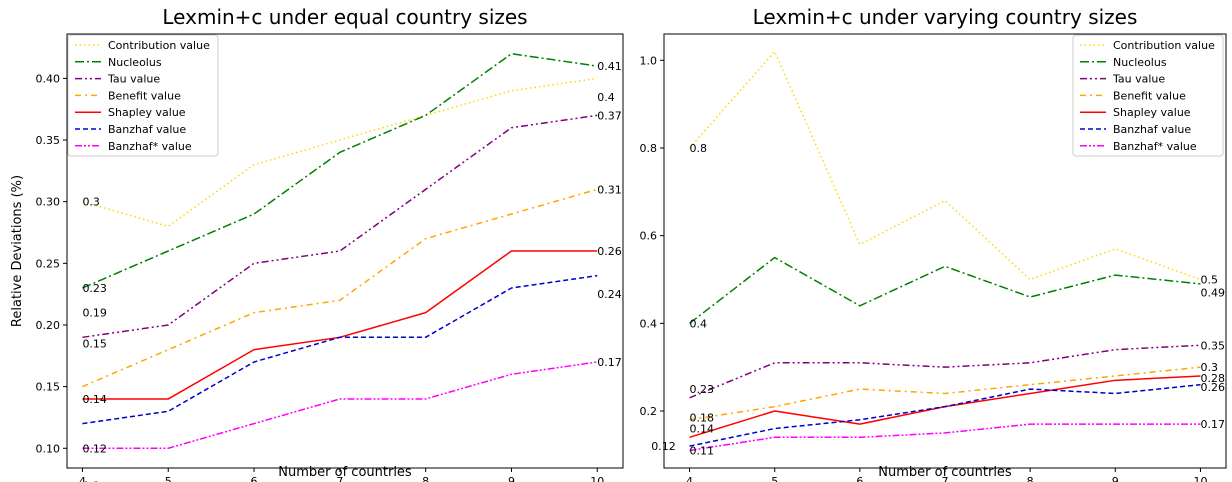  I want to click on data-label: 0.5, so click(1209, 279).